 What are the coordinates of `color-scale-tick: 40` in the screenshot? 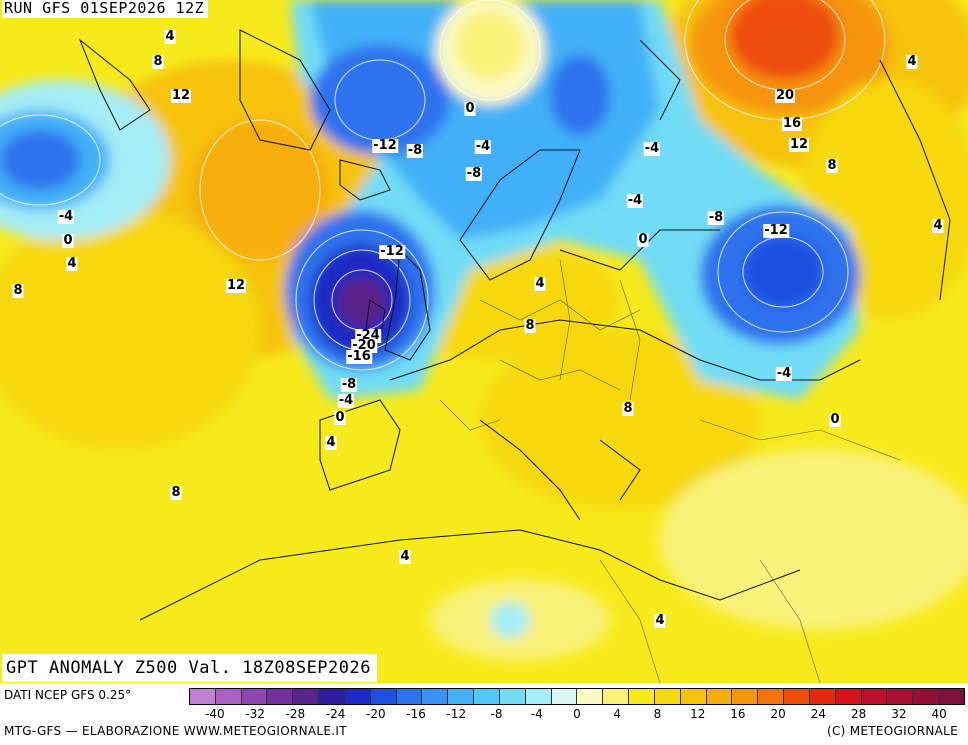 It's located at (939, 714).